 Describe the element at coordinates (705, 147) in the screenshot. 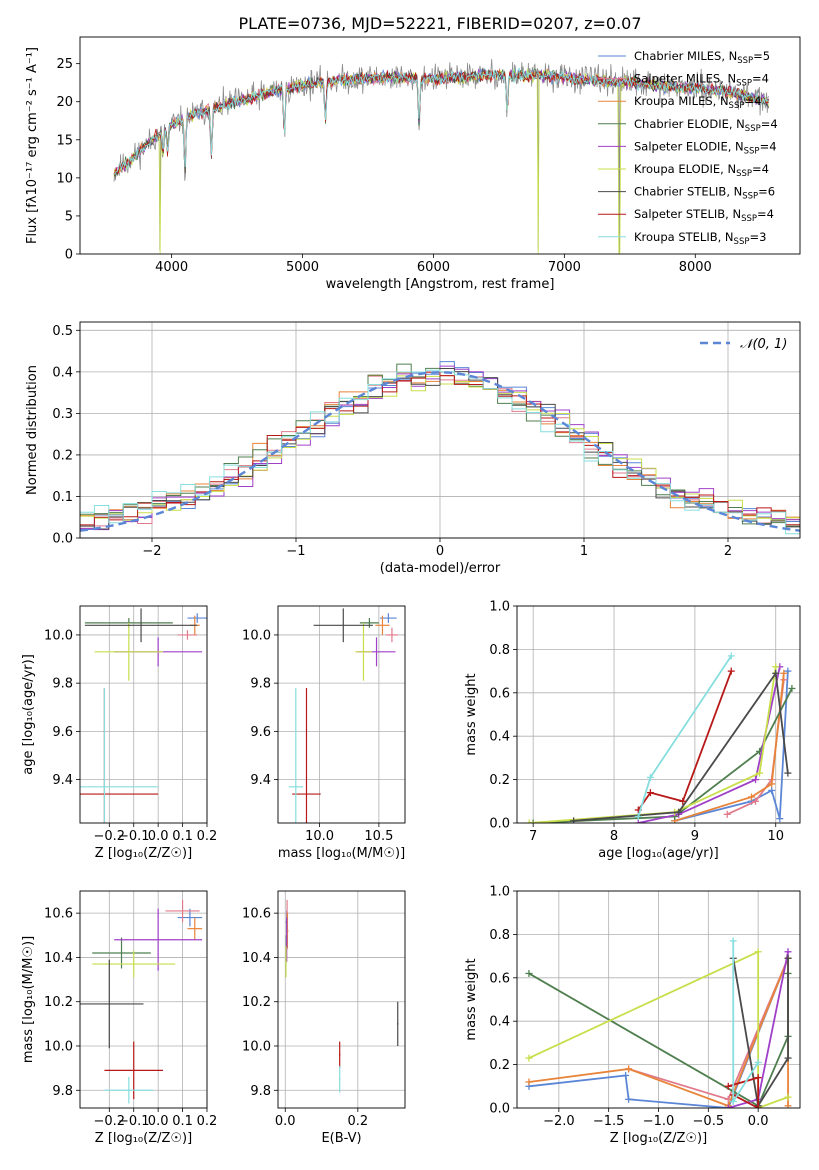

I see `legend-entry: Salpeter ELODIE, NSSP=4` at that location.